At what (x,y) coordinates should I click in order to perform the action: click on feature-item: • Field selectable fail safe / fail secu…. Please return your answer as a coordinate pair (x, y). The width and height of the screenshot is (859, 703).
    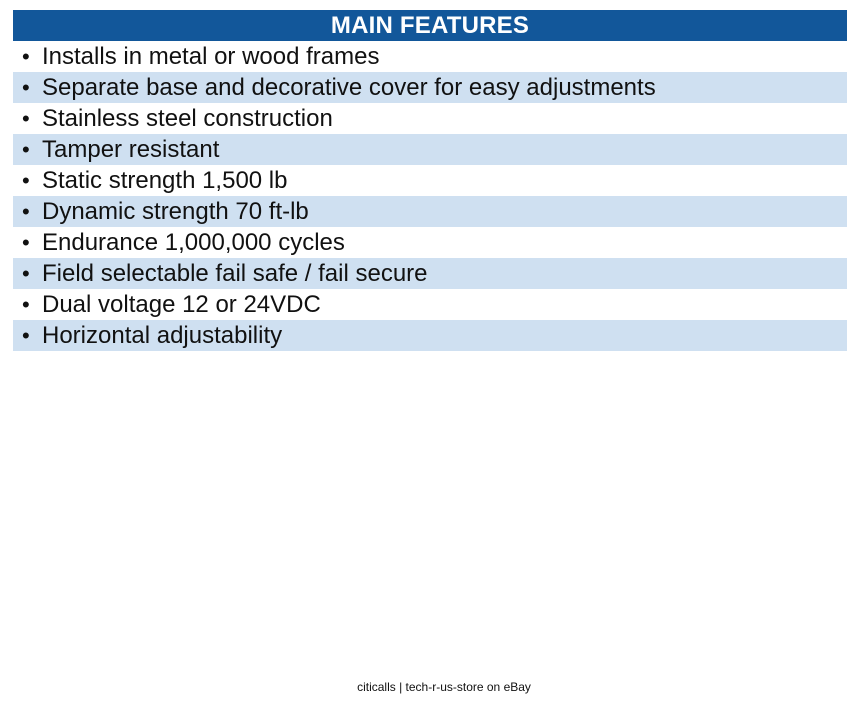
    Looking at the image, I should click on (430, 273).